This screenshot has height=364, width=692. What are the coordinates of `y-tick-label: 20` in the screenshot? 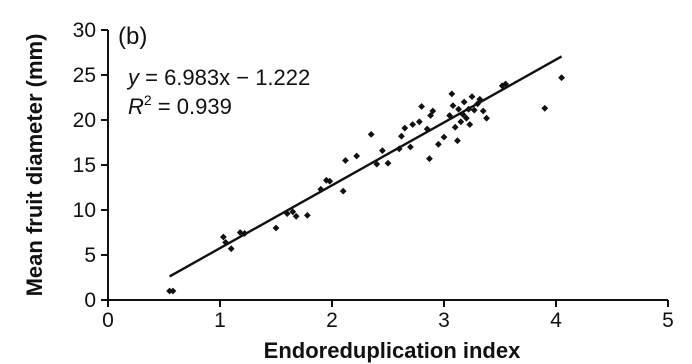 It's located at (84, 120).